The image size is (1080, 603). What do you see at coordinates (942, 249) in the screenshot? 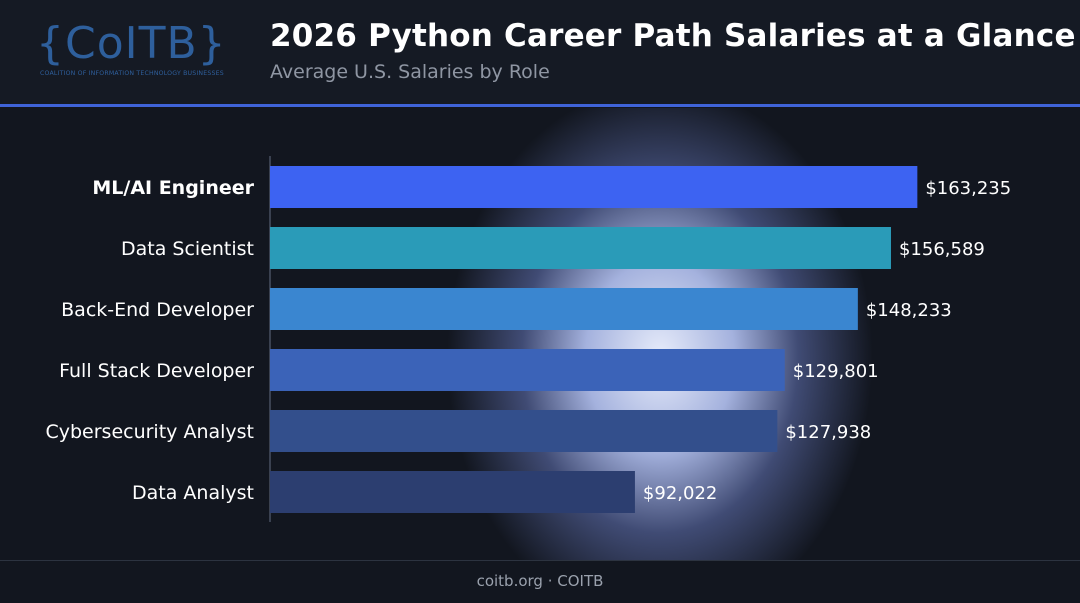
I see `value-label-data-scientist: $156,589` at bounding box center [942, 249].